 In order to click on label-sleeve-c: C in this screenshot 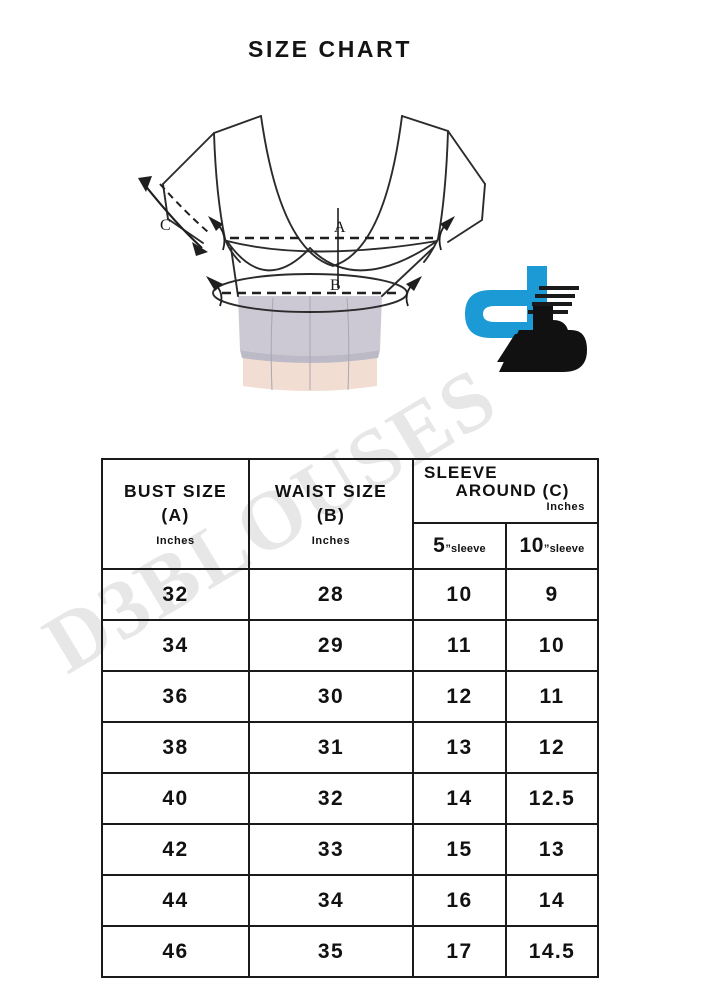, I will do `click(165, 225)`.